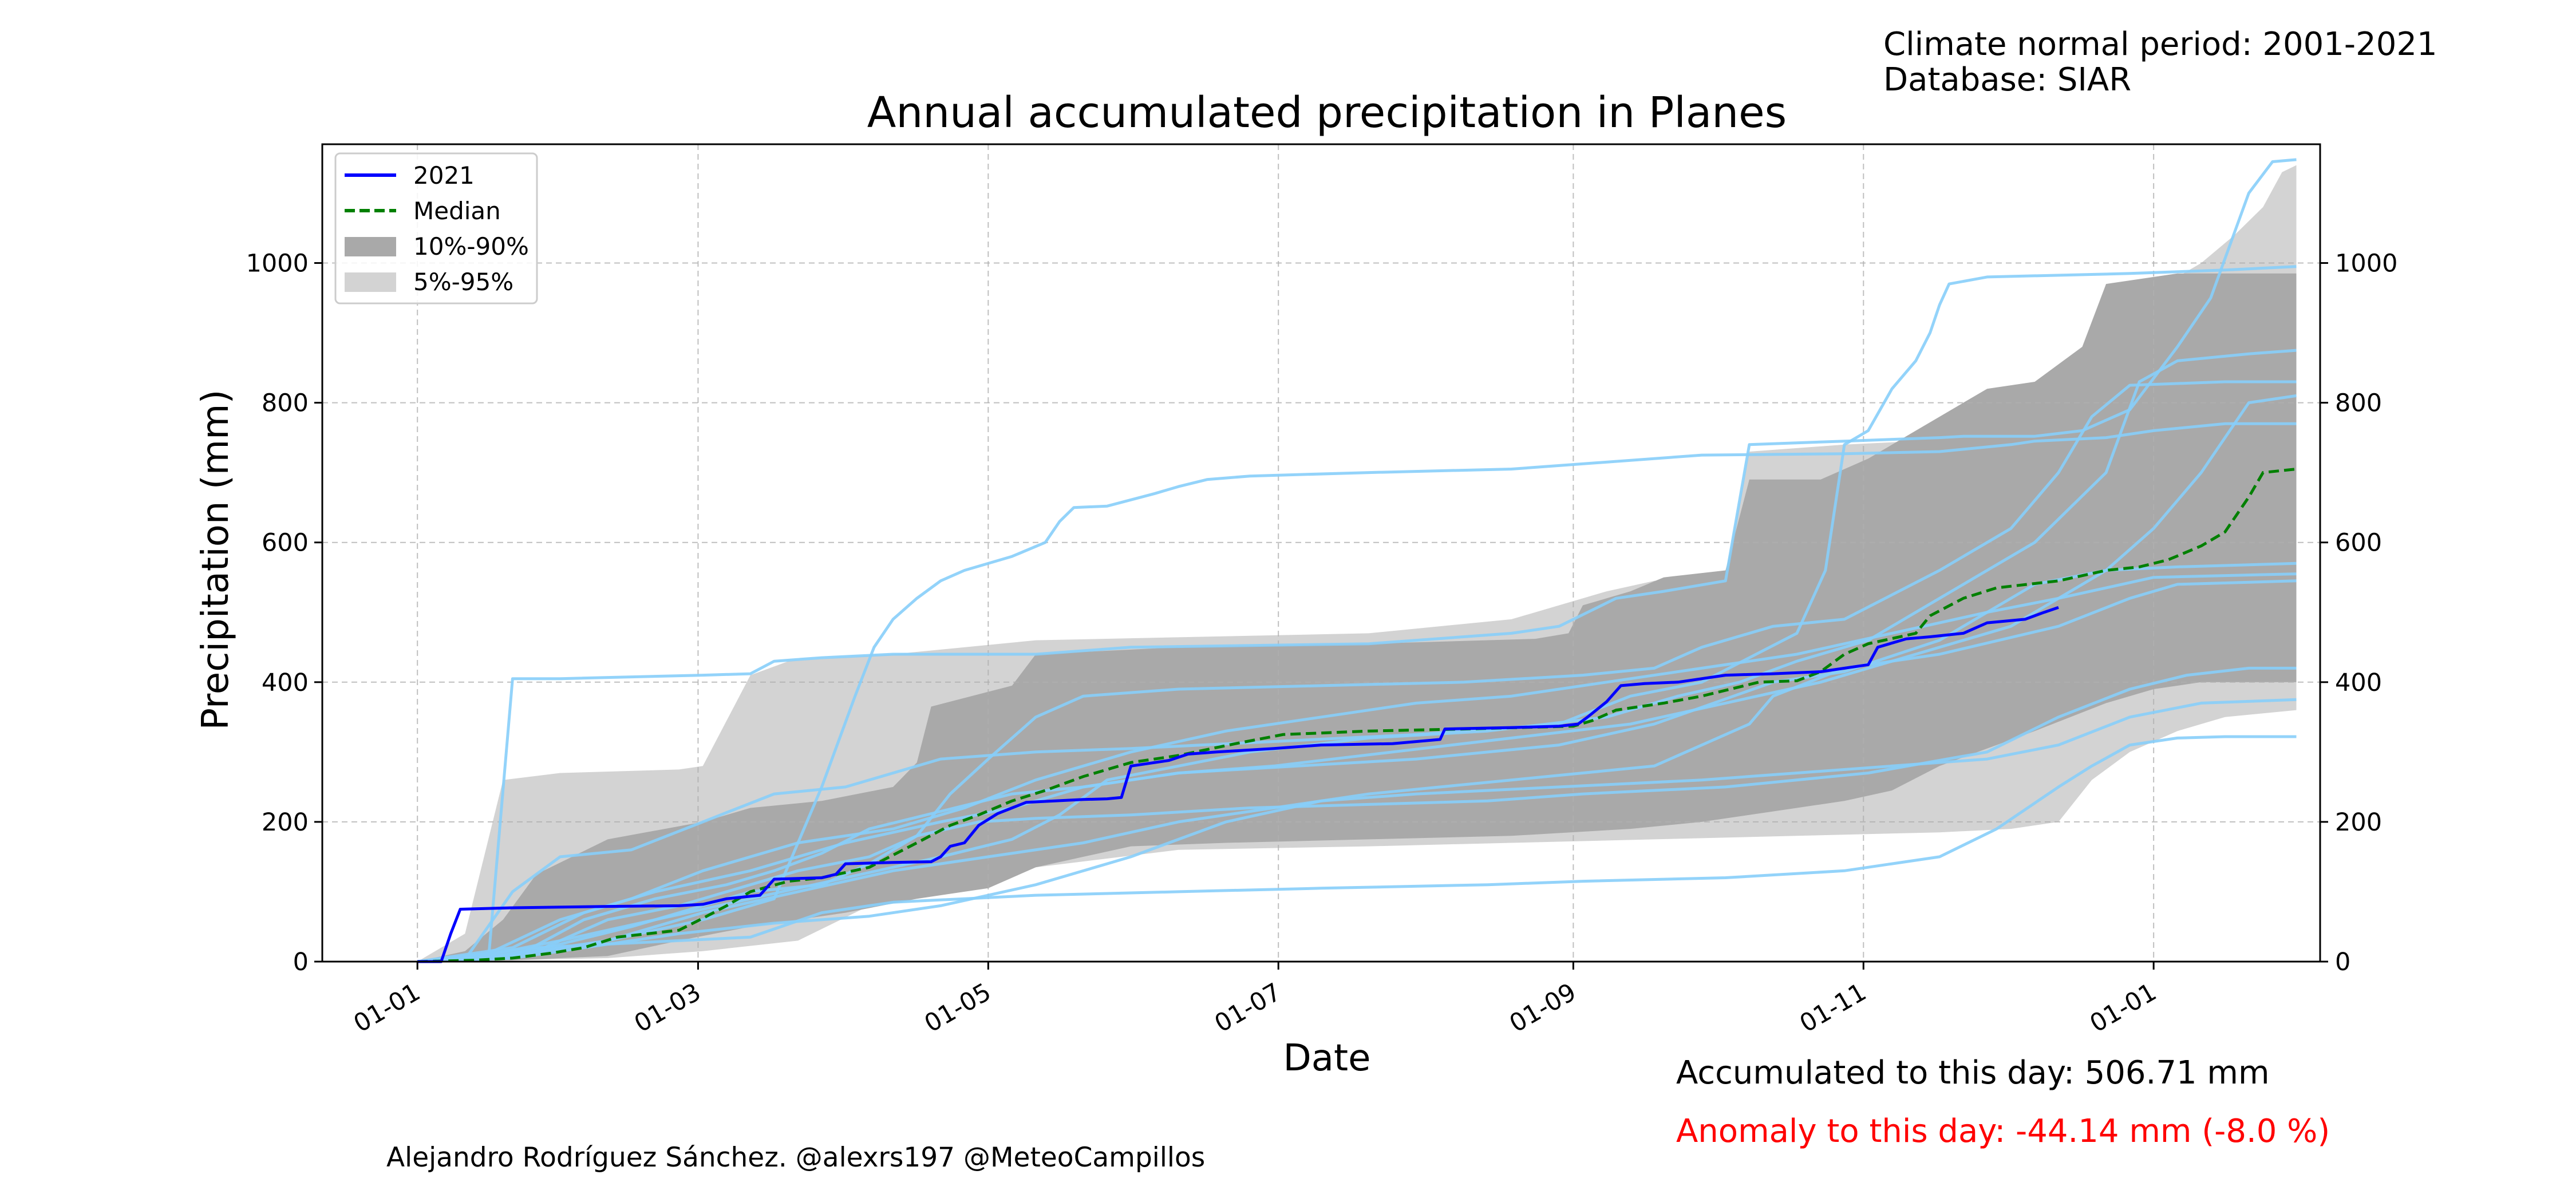  What do you see at coordinates (463, 282) in the screenshot?
I see `legend-label-5-95: 5%-95%` at bounding box center [463, 282].